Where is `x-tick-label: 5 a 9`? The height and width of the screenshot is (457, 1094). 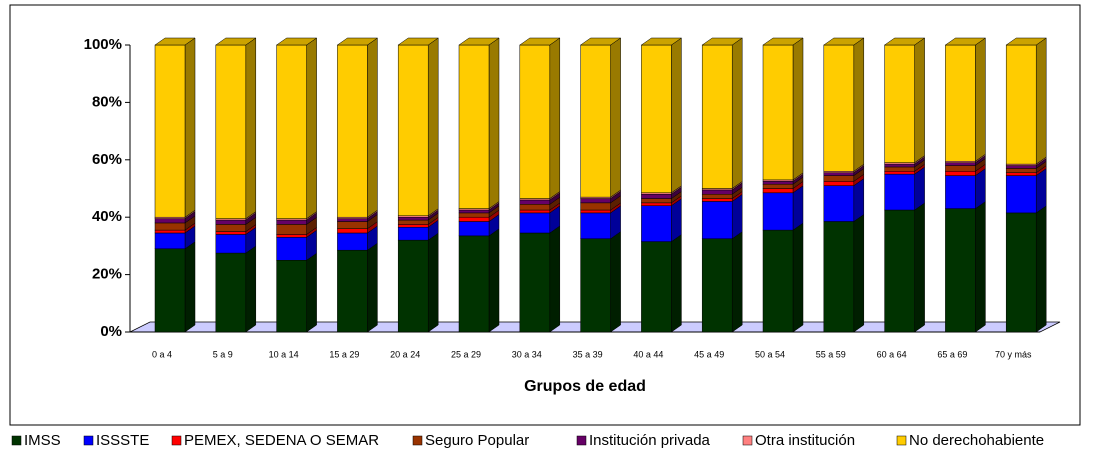 x-tick-label: 5 a 9 is located at coordinates (223, 354).